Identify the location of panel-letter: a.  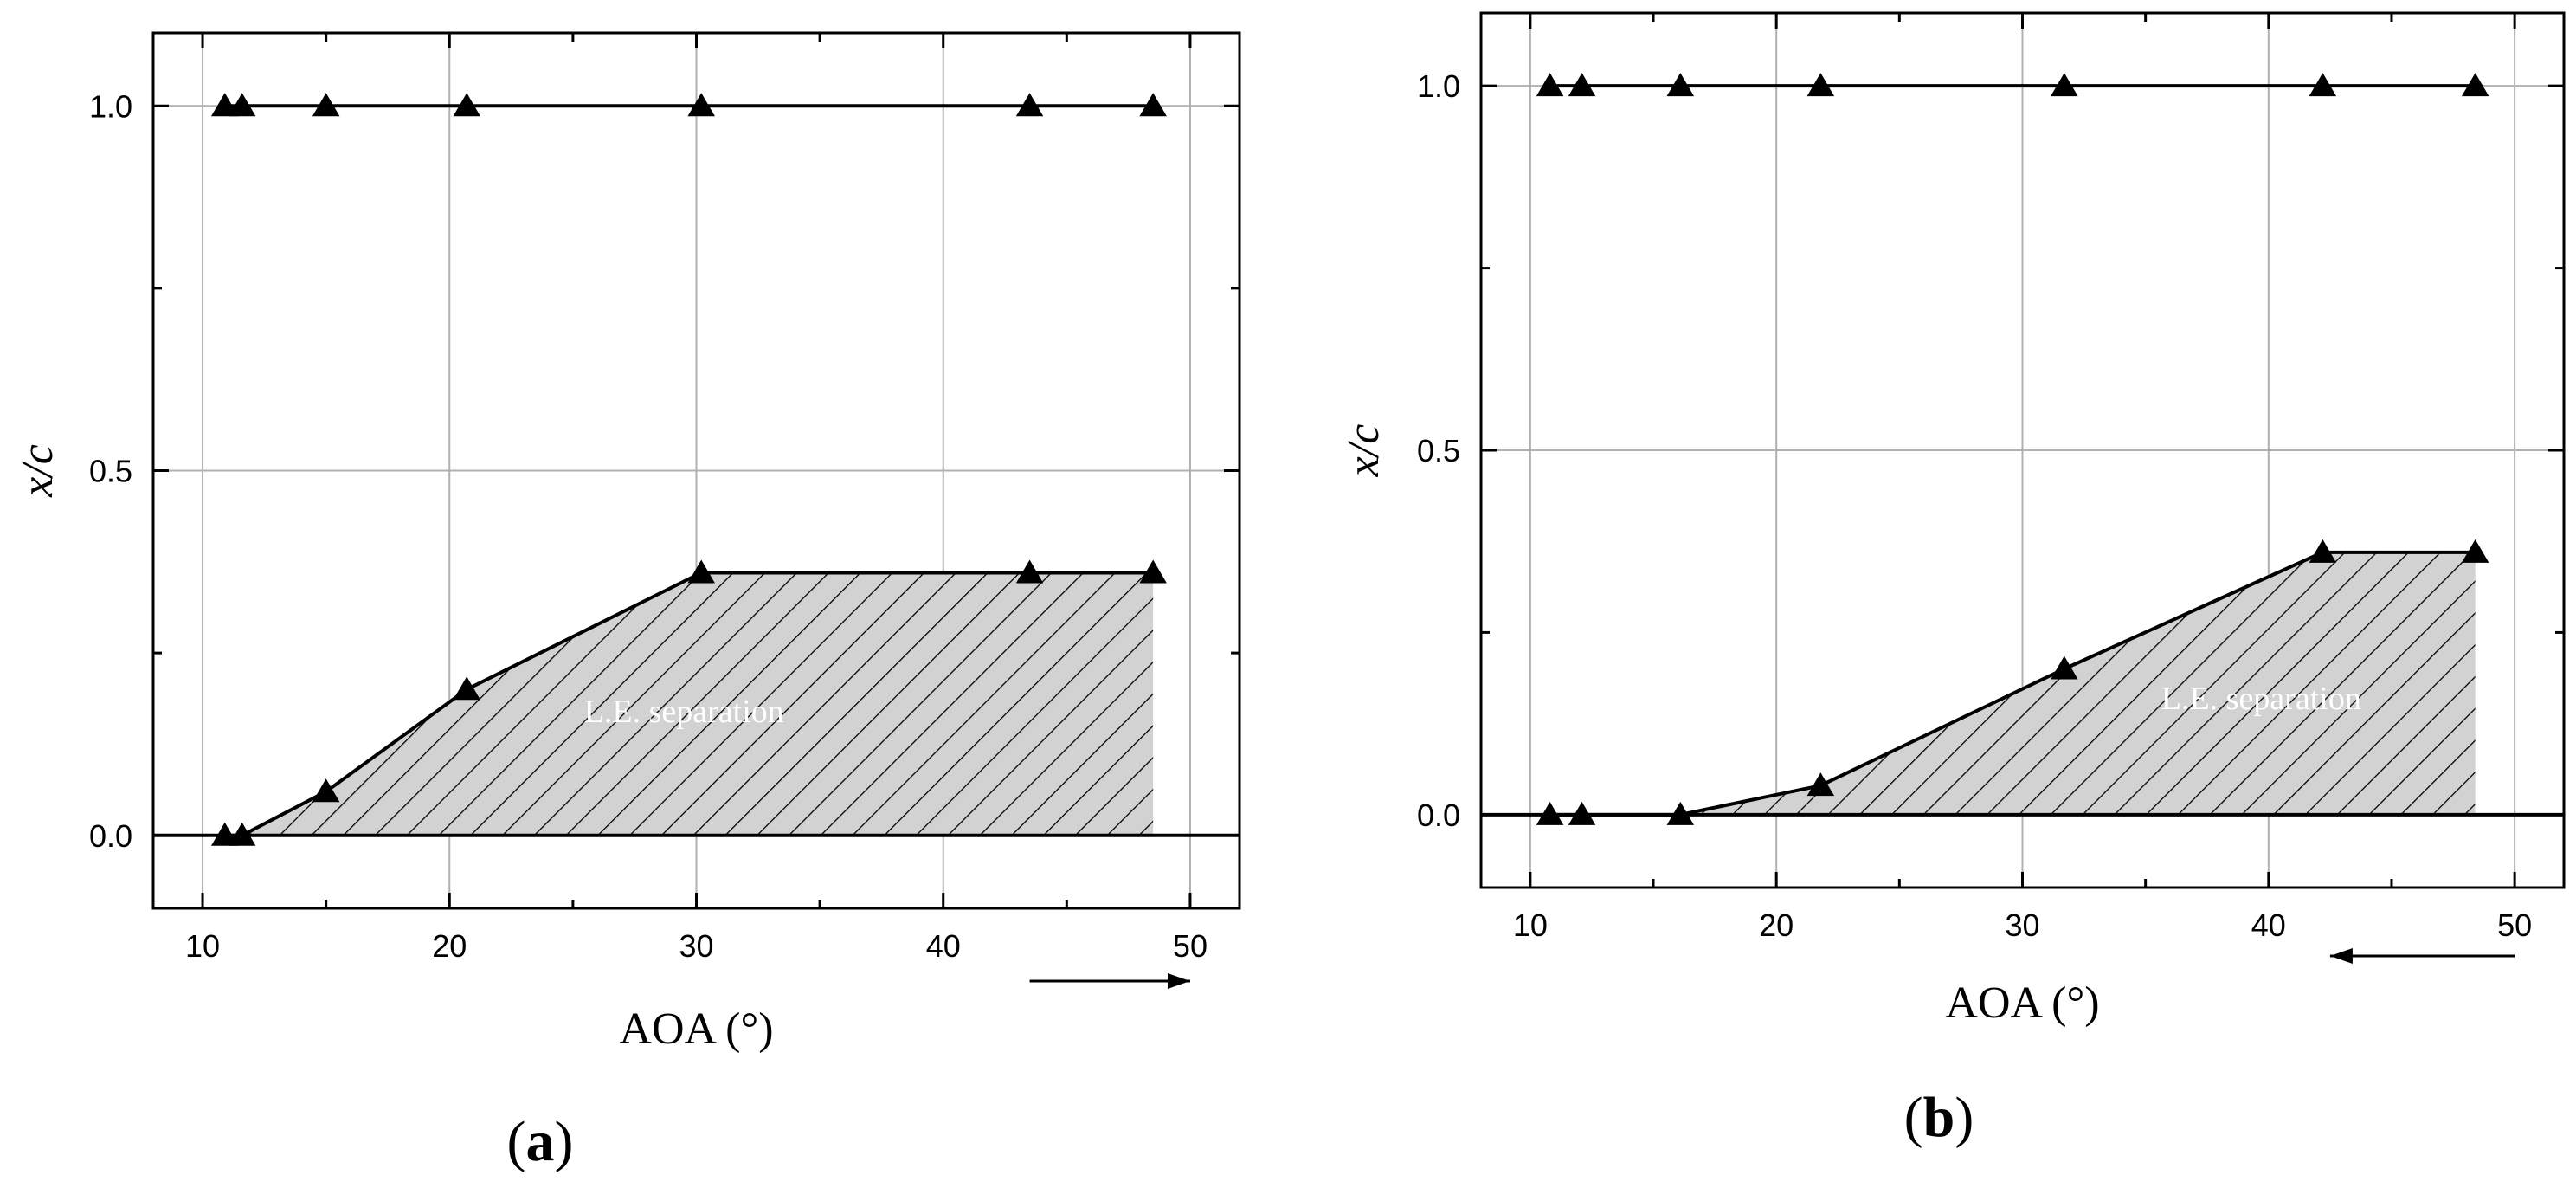
(540, 1141).